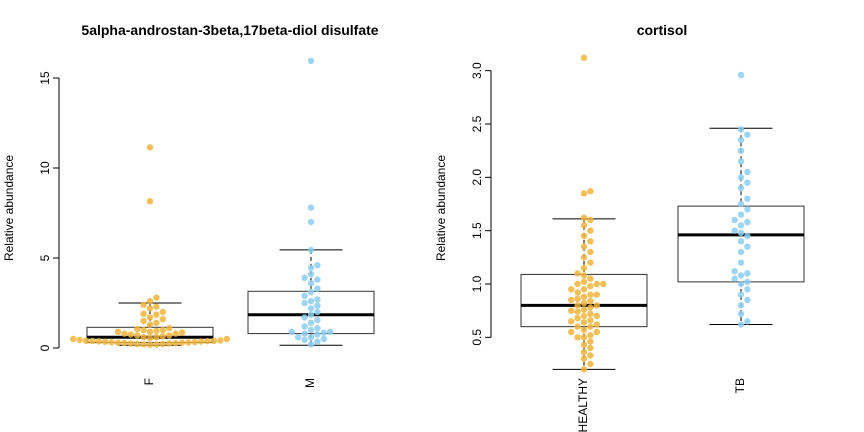 Image resolution: width=864 pixels, height=432 pixels. What do you see at coordinates (441, 208) in the screenshot?
I see `y-axis-label: Relative abundance` at bounding box center [441, 208].